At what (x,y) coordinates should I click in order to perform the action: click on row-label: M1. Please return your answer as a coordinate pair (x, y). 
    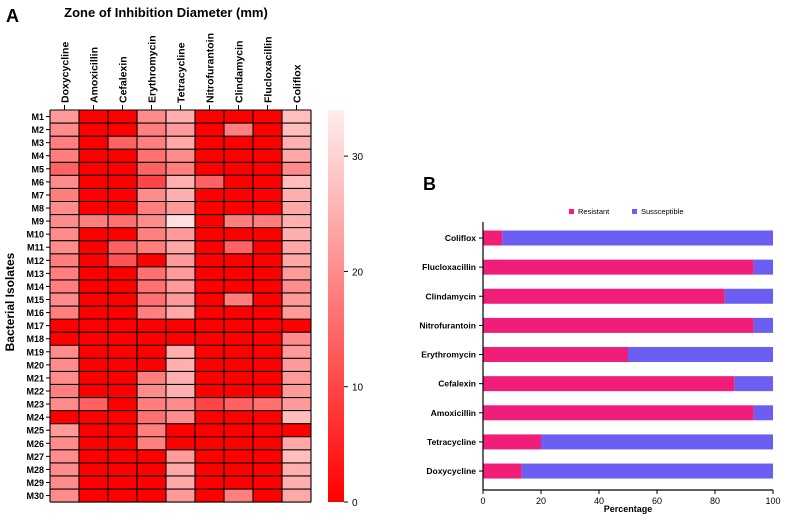
    Looking at the image, I should click on (37, 117).